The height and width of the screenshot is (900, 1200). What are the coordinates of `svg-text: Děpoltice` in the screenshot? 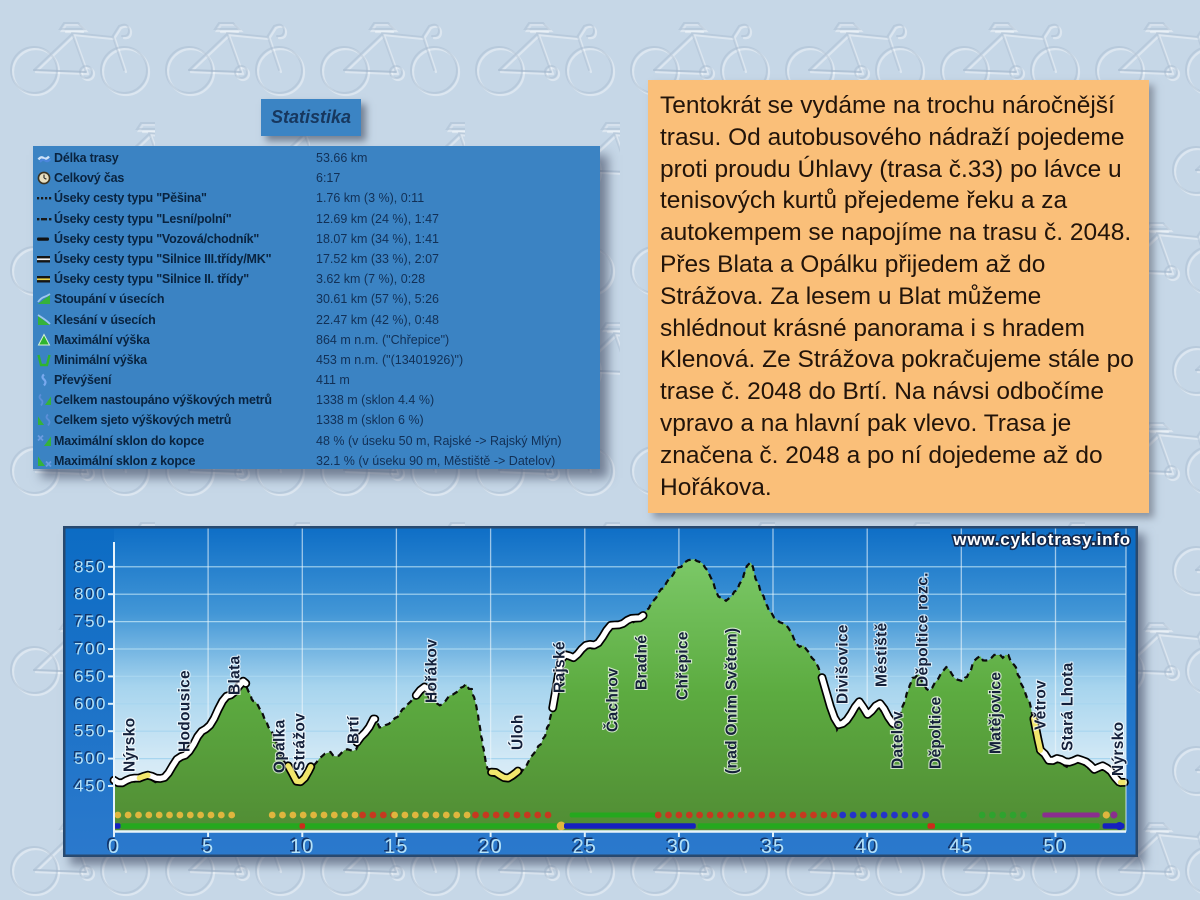 It's located at (936, 732).